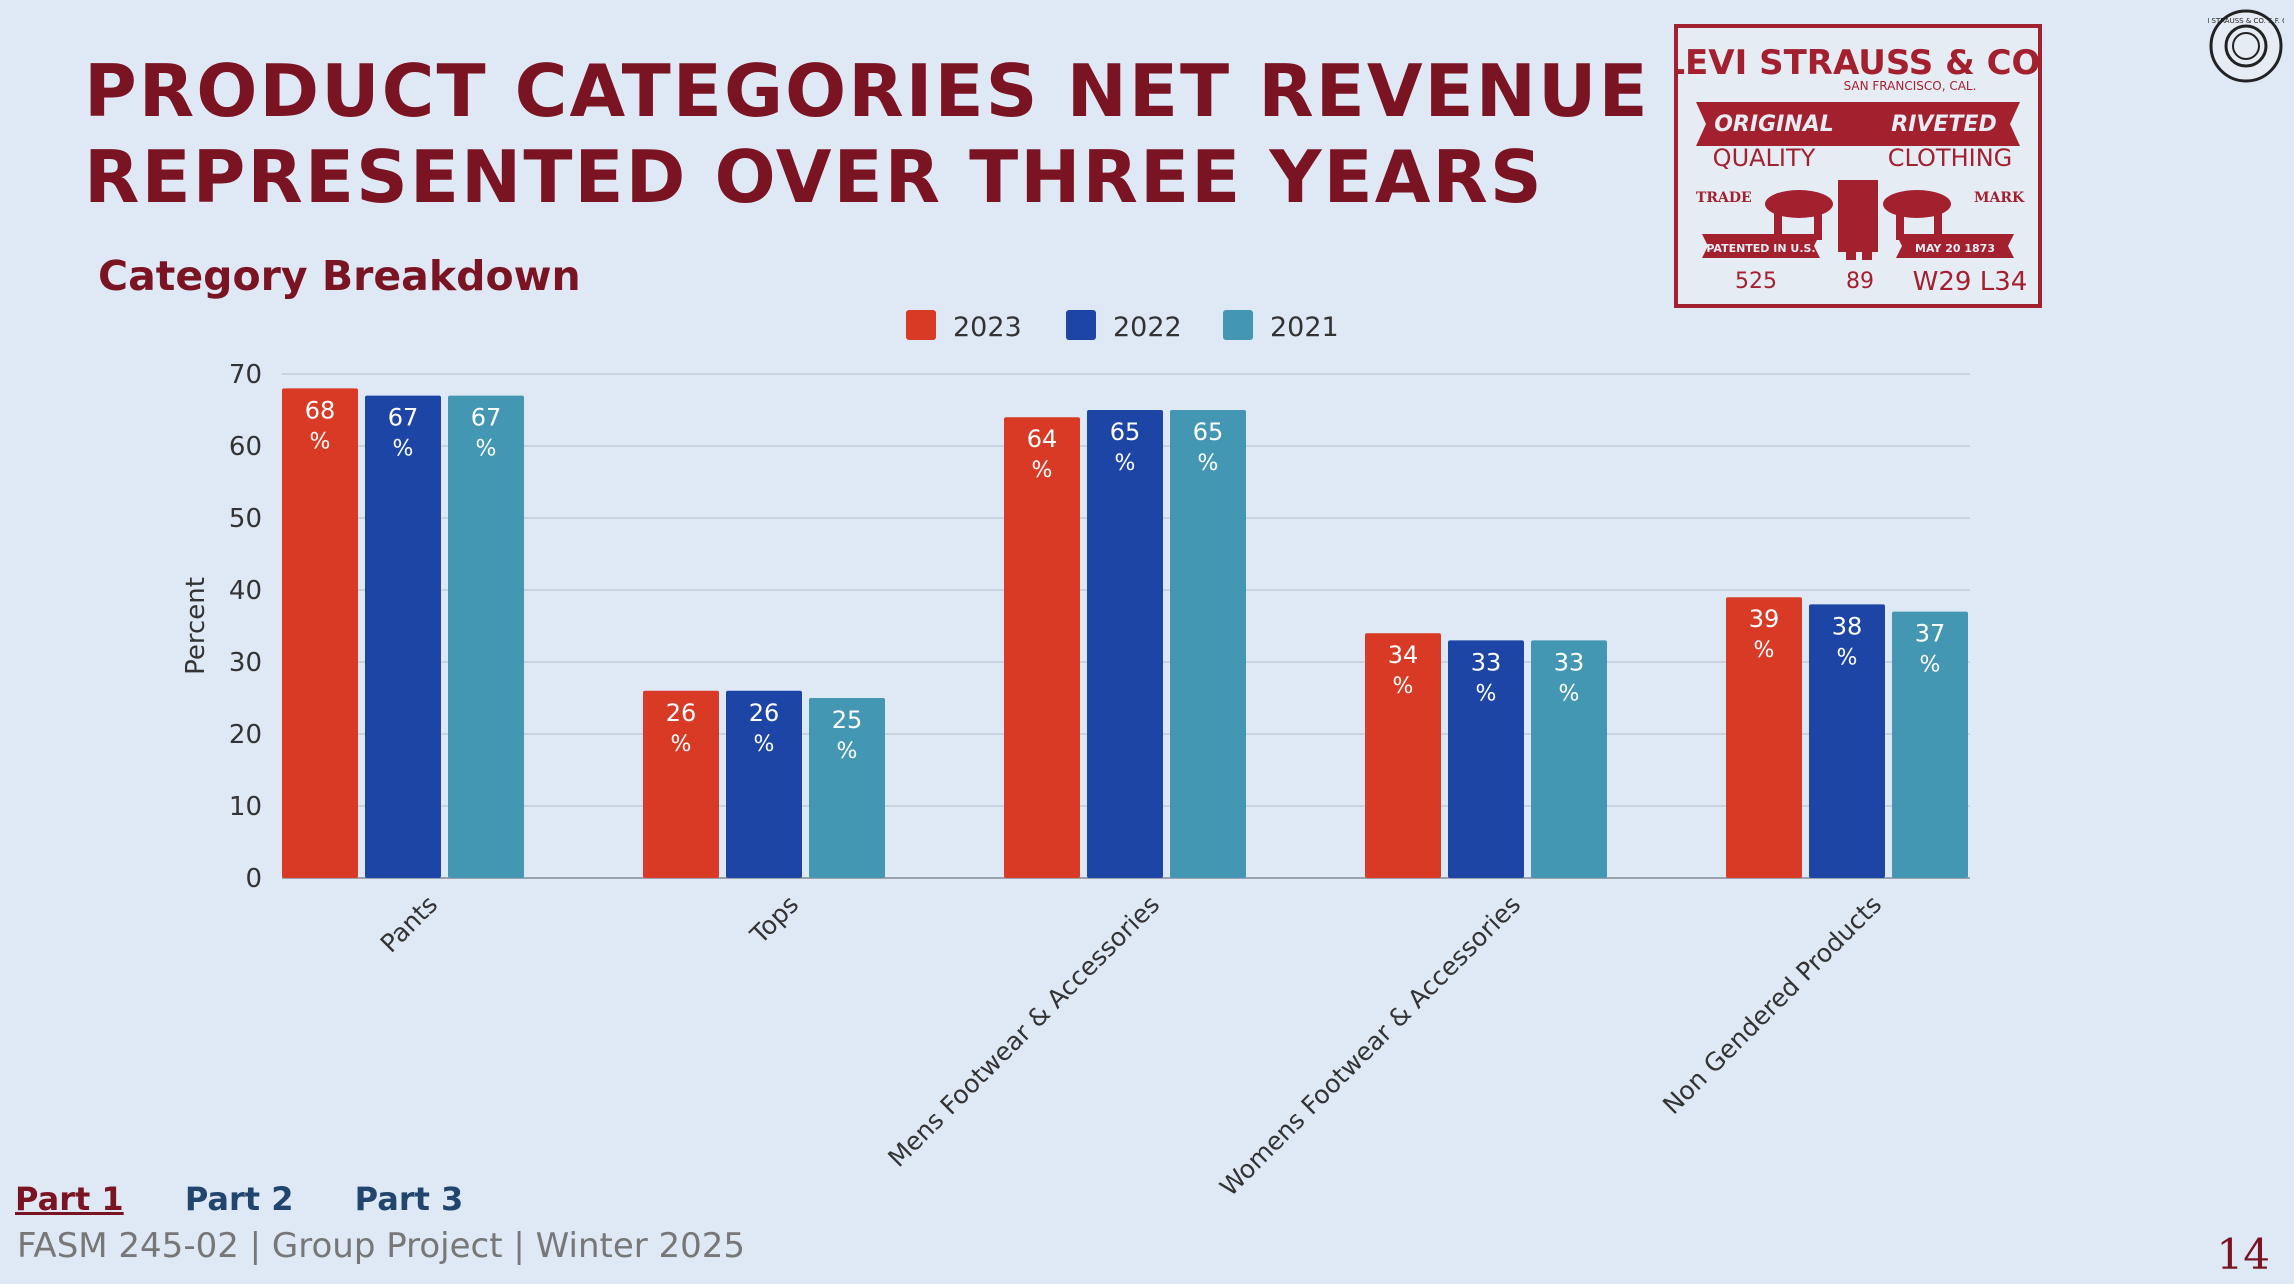 The image size is (2294, 1284). What do you see at coordinates (1756, 281) in the screenshot?
I see `svg-text: 525` at bounding box center [1756, 281].